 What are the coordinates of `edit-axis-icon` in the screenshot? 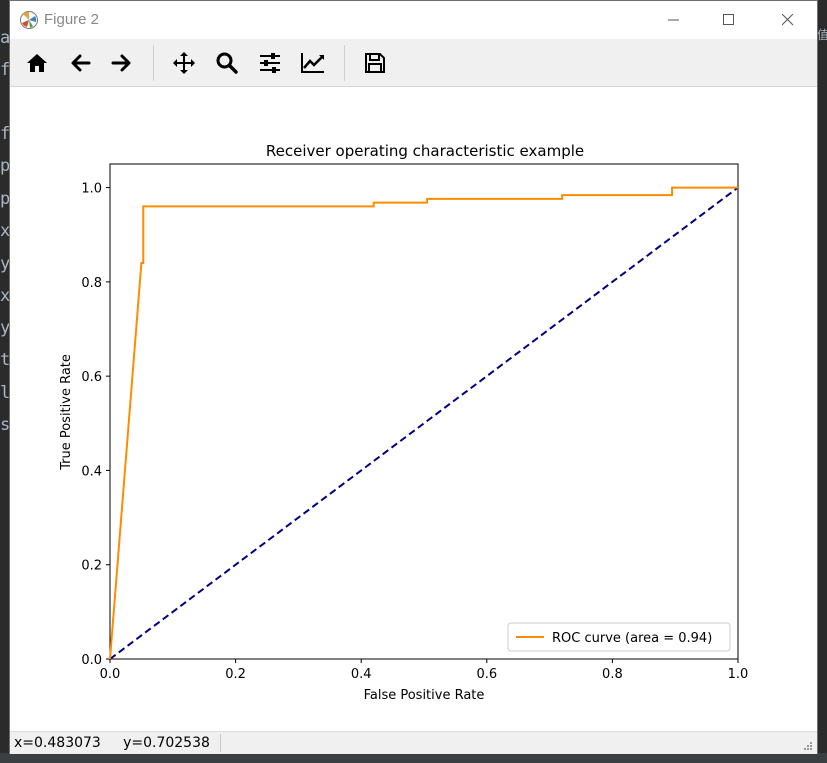 It's located at (312, 63).